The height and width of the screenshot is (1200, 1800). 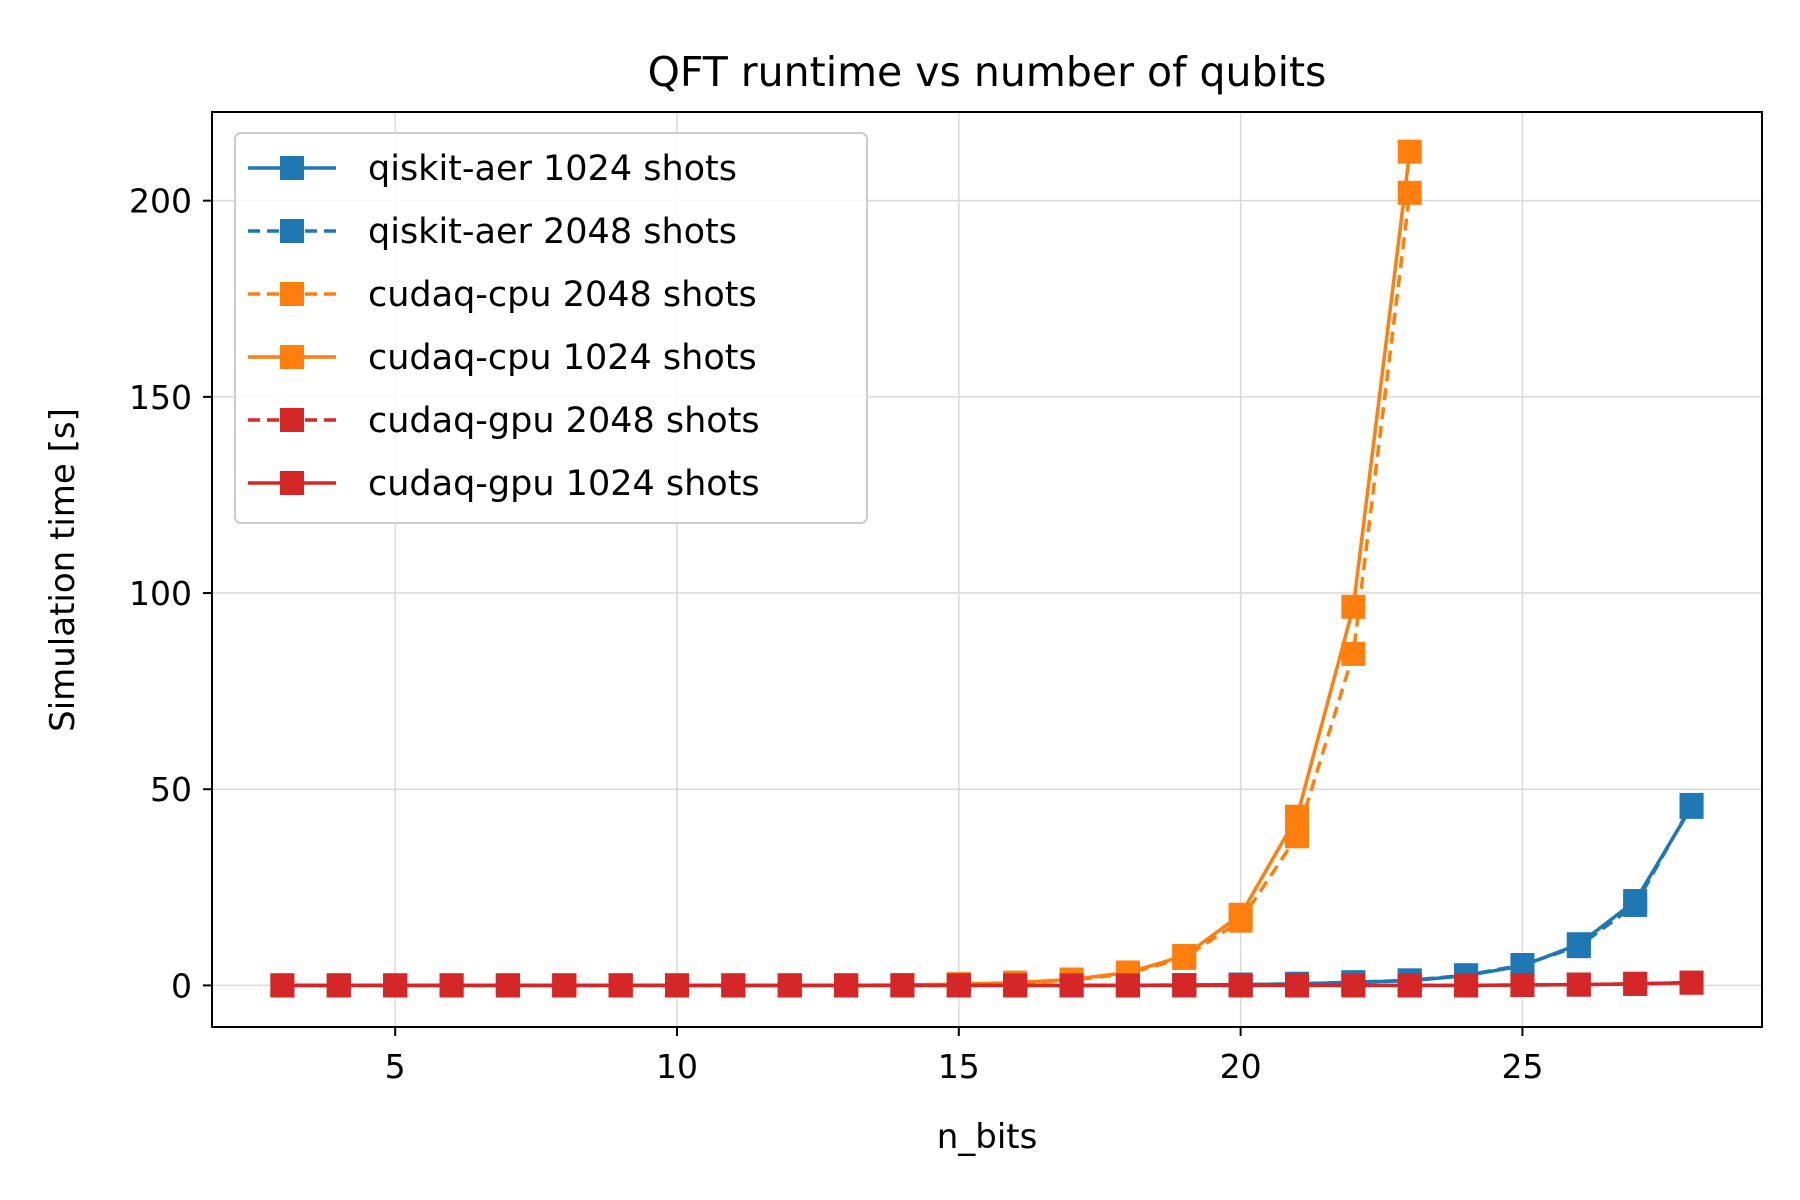 I want to click on legend-item: cudaq-gpu 1024 shots, so click(x=504, y=484).